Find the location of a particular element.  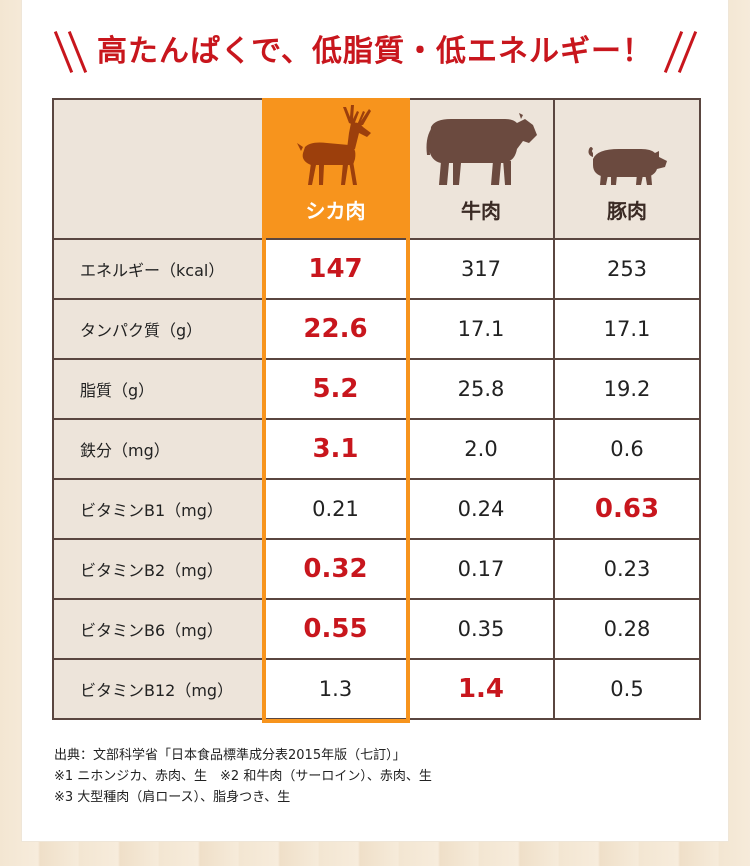

page-title: 高たんぱくで、低脂質・低エネルギー！ is located at coordinates (375, 51).